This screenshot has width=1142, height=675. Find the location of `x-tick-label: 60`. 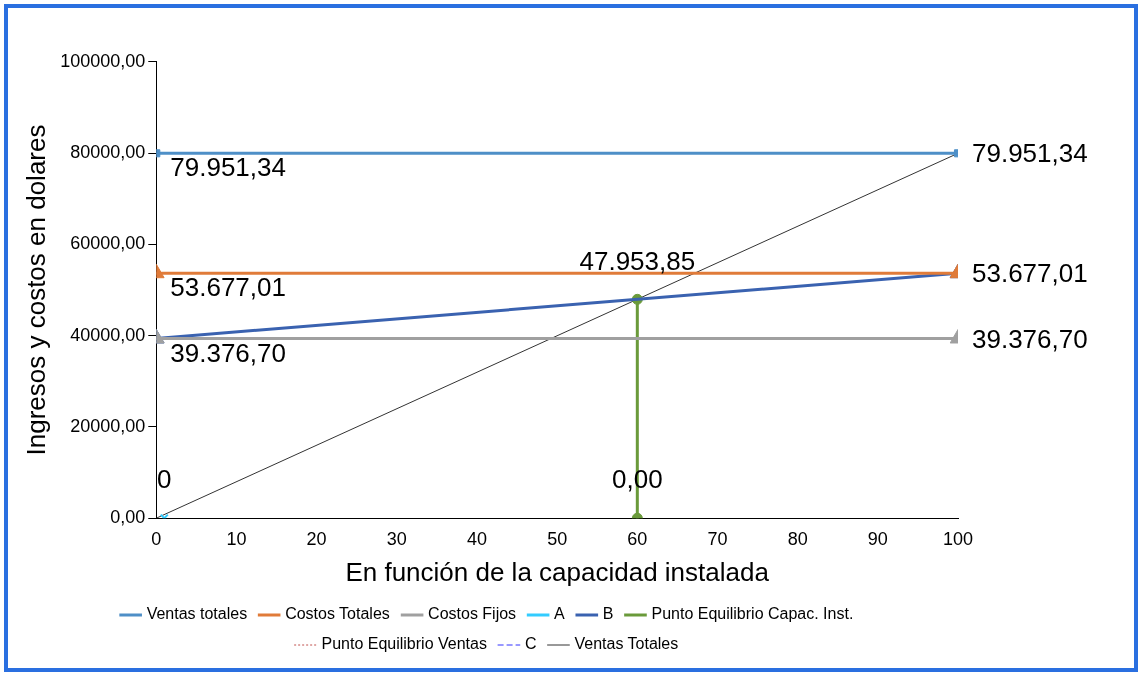

x-tick-label: 60 is located at coordinates (637, 538).